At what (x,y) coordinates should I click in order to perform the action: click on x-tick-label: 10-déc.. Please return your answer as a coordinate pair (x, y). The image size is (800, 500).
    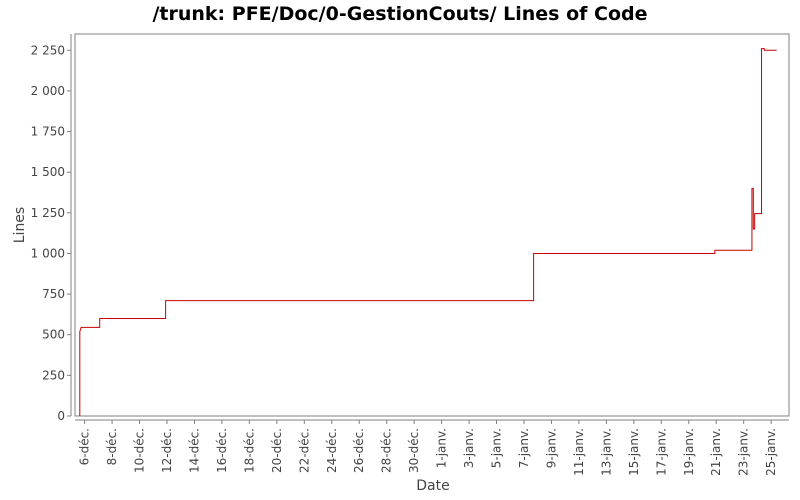
    Looking at the image, I should click on (140, 450).